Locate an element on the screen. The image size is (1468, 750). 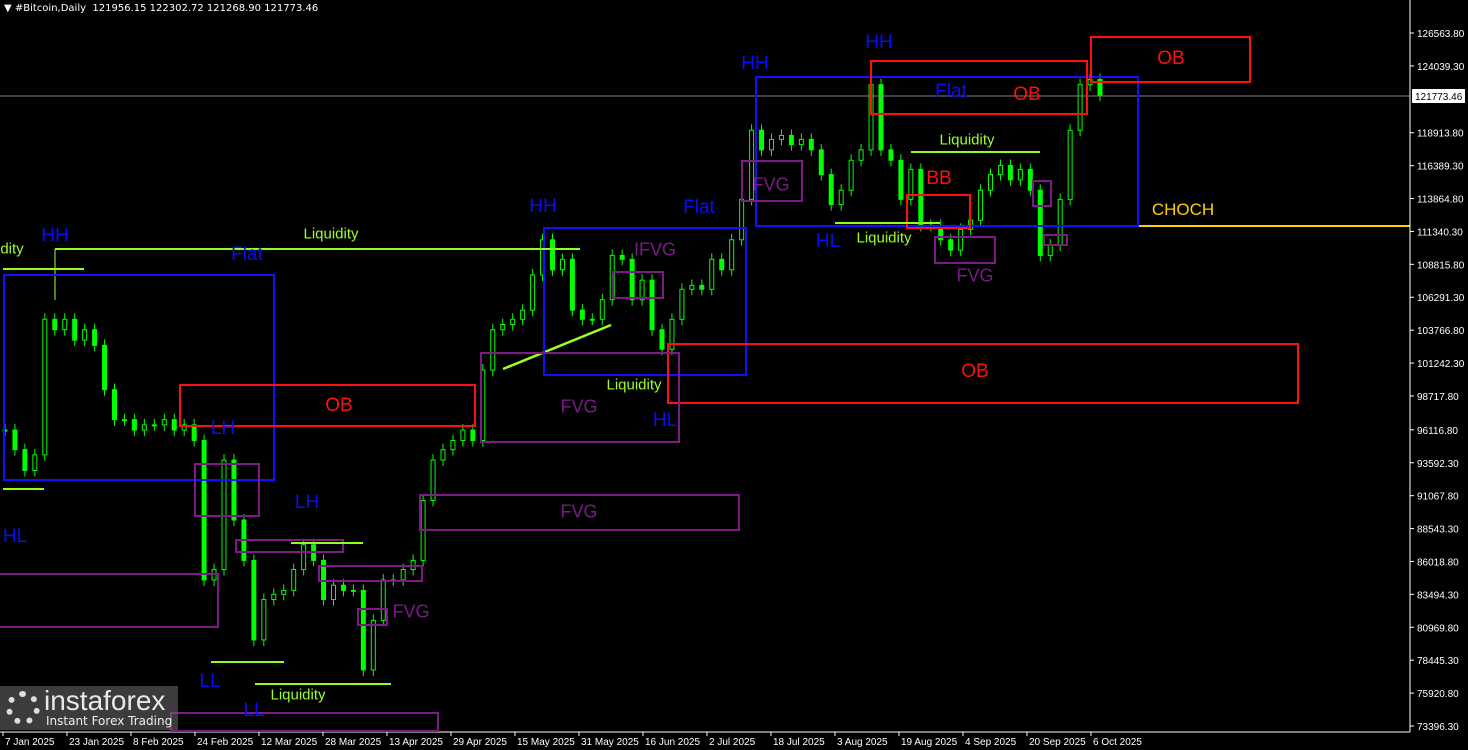
x-tick-label: 2 Jul 2025 is located at coordinates (732, 742).